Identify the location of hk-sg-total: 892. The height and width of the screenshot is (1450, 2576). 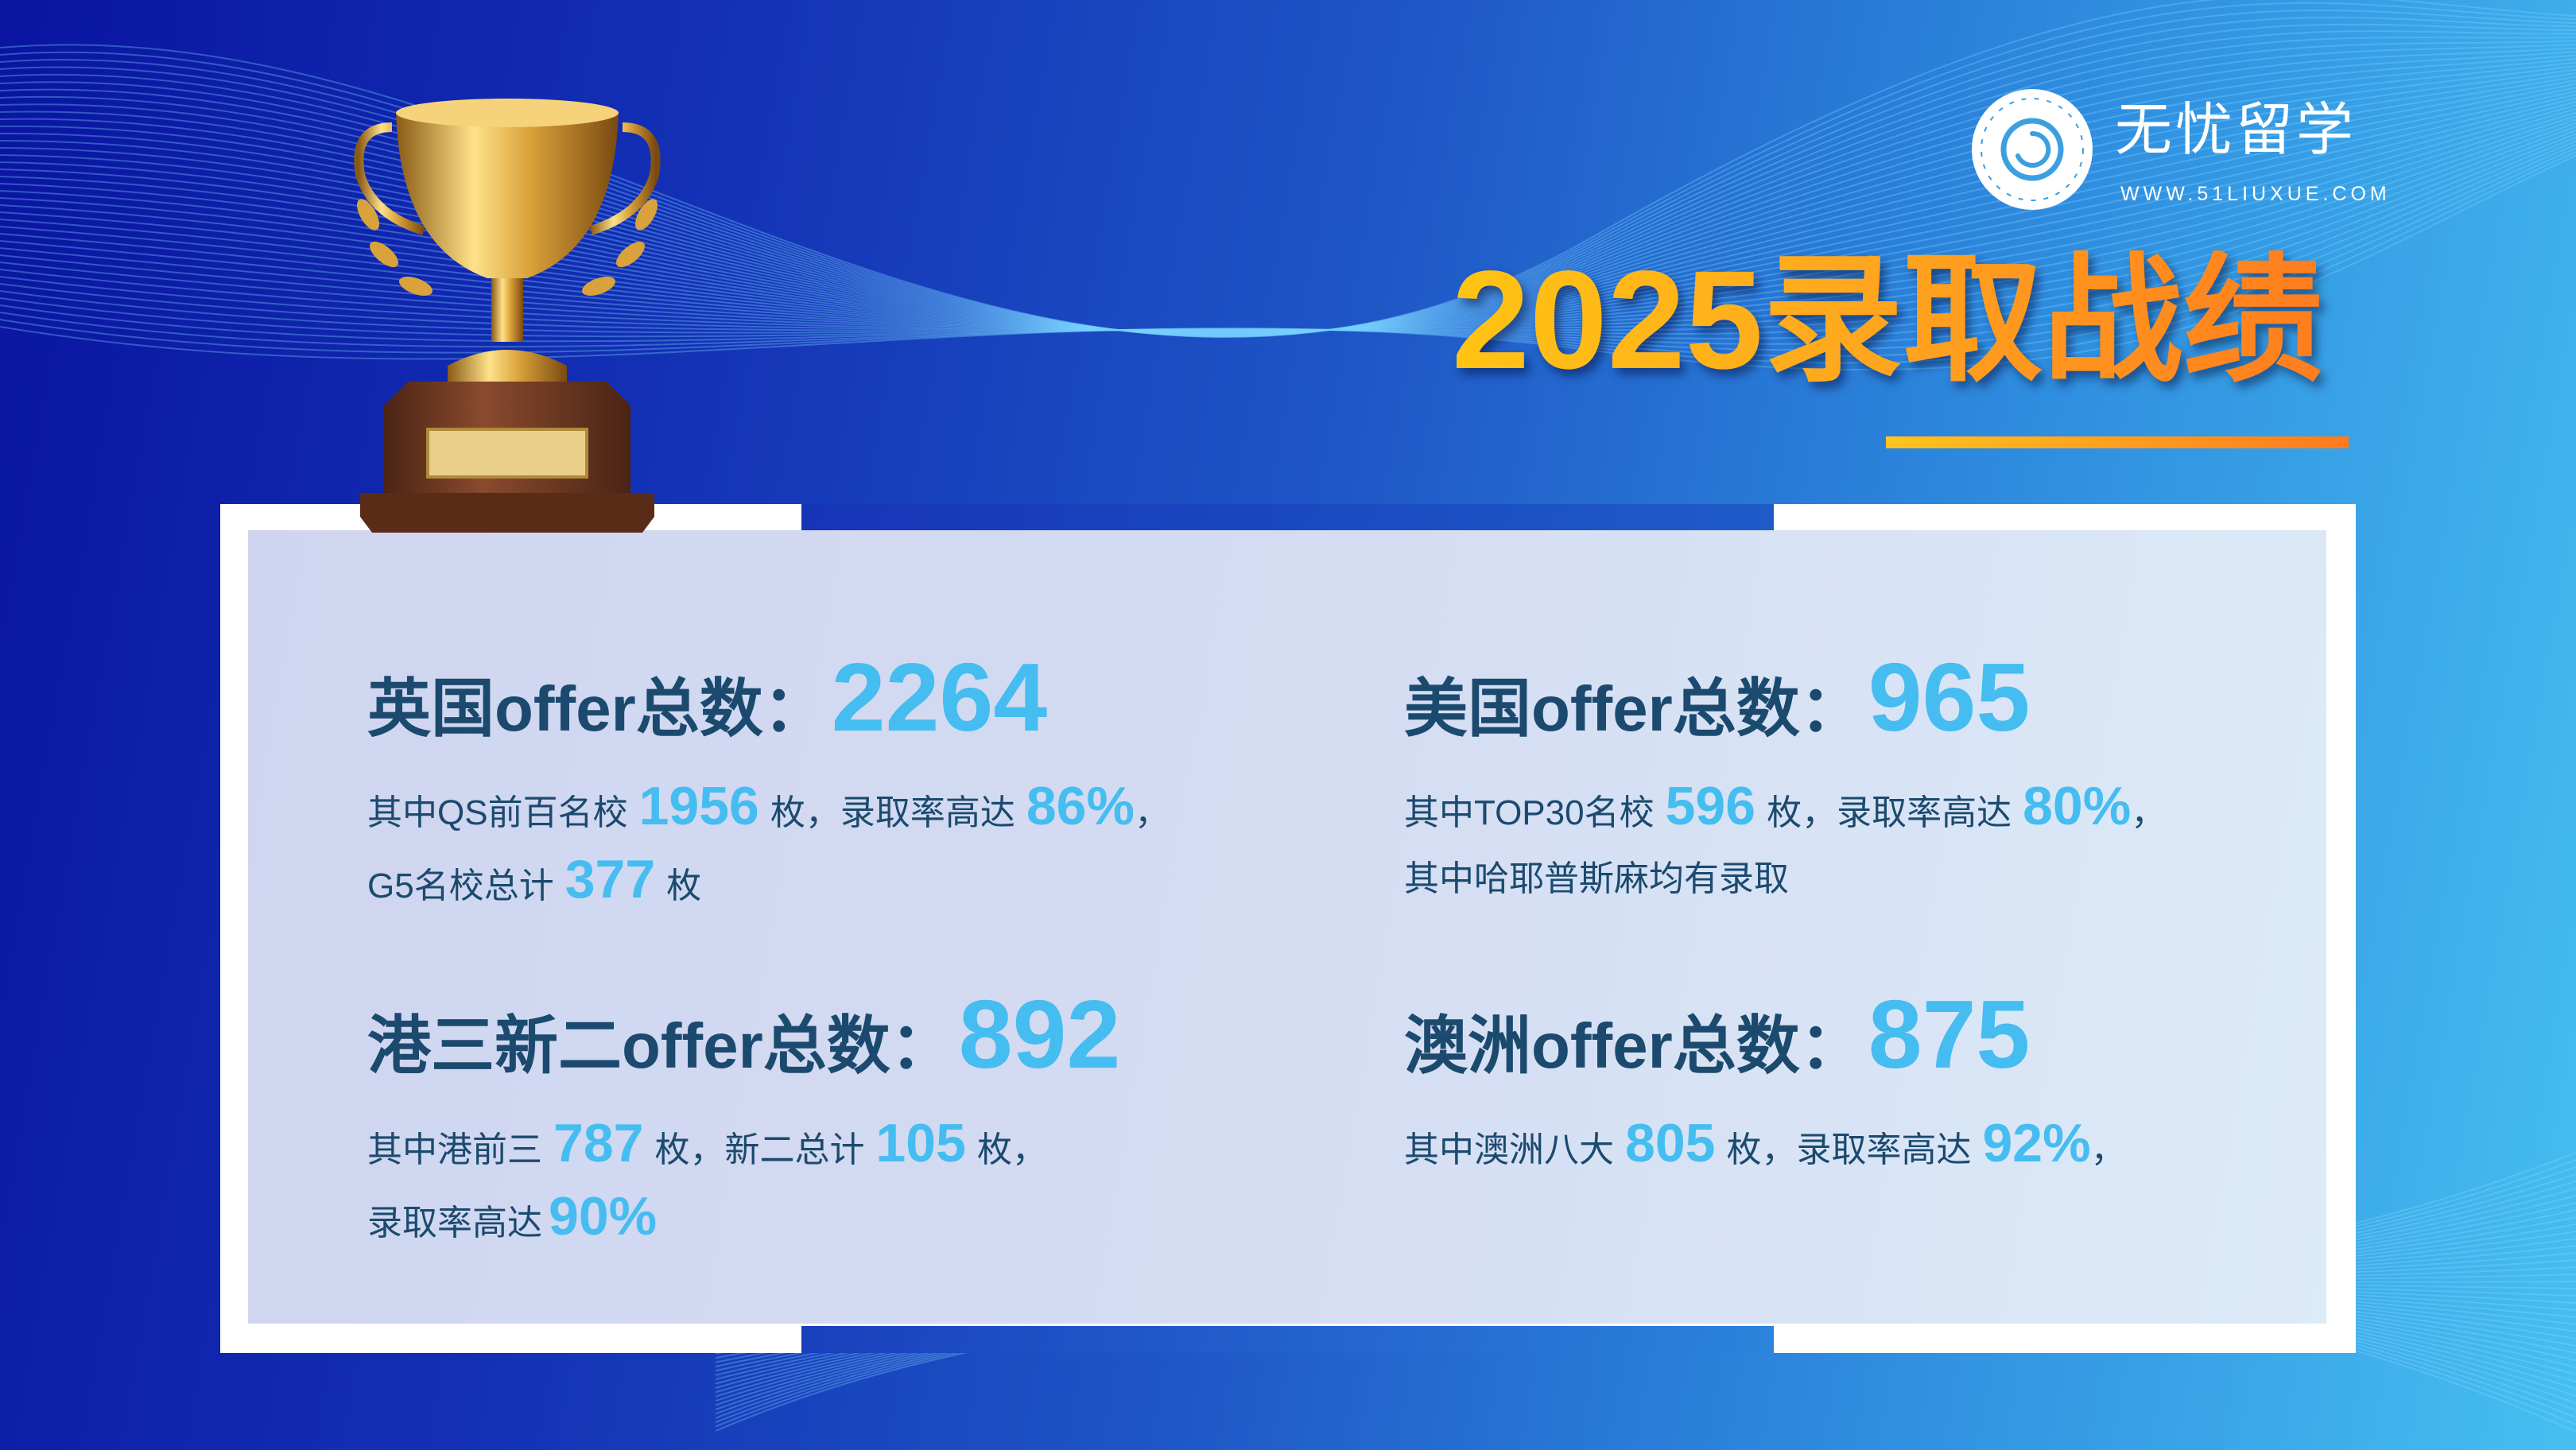
(1040, 1034).